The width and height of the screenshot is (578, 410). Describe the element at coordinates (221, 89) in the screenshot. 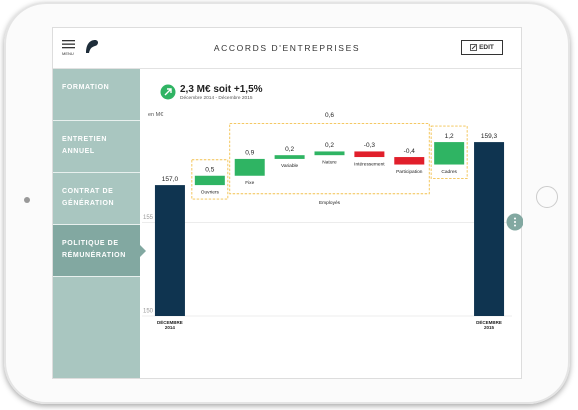

I see `summary: 2,3 M€ soit +1,5%` at that location.